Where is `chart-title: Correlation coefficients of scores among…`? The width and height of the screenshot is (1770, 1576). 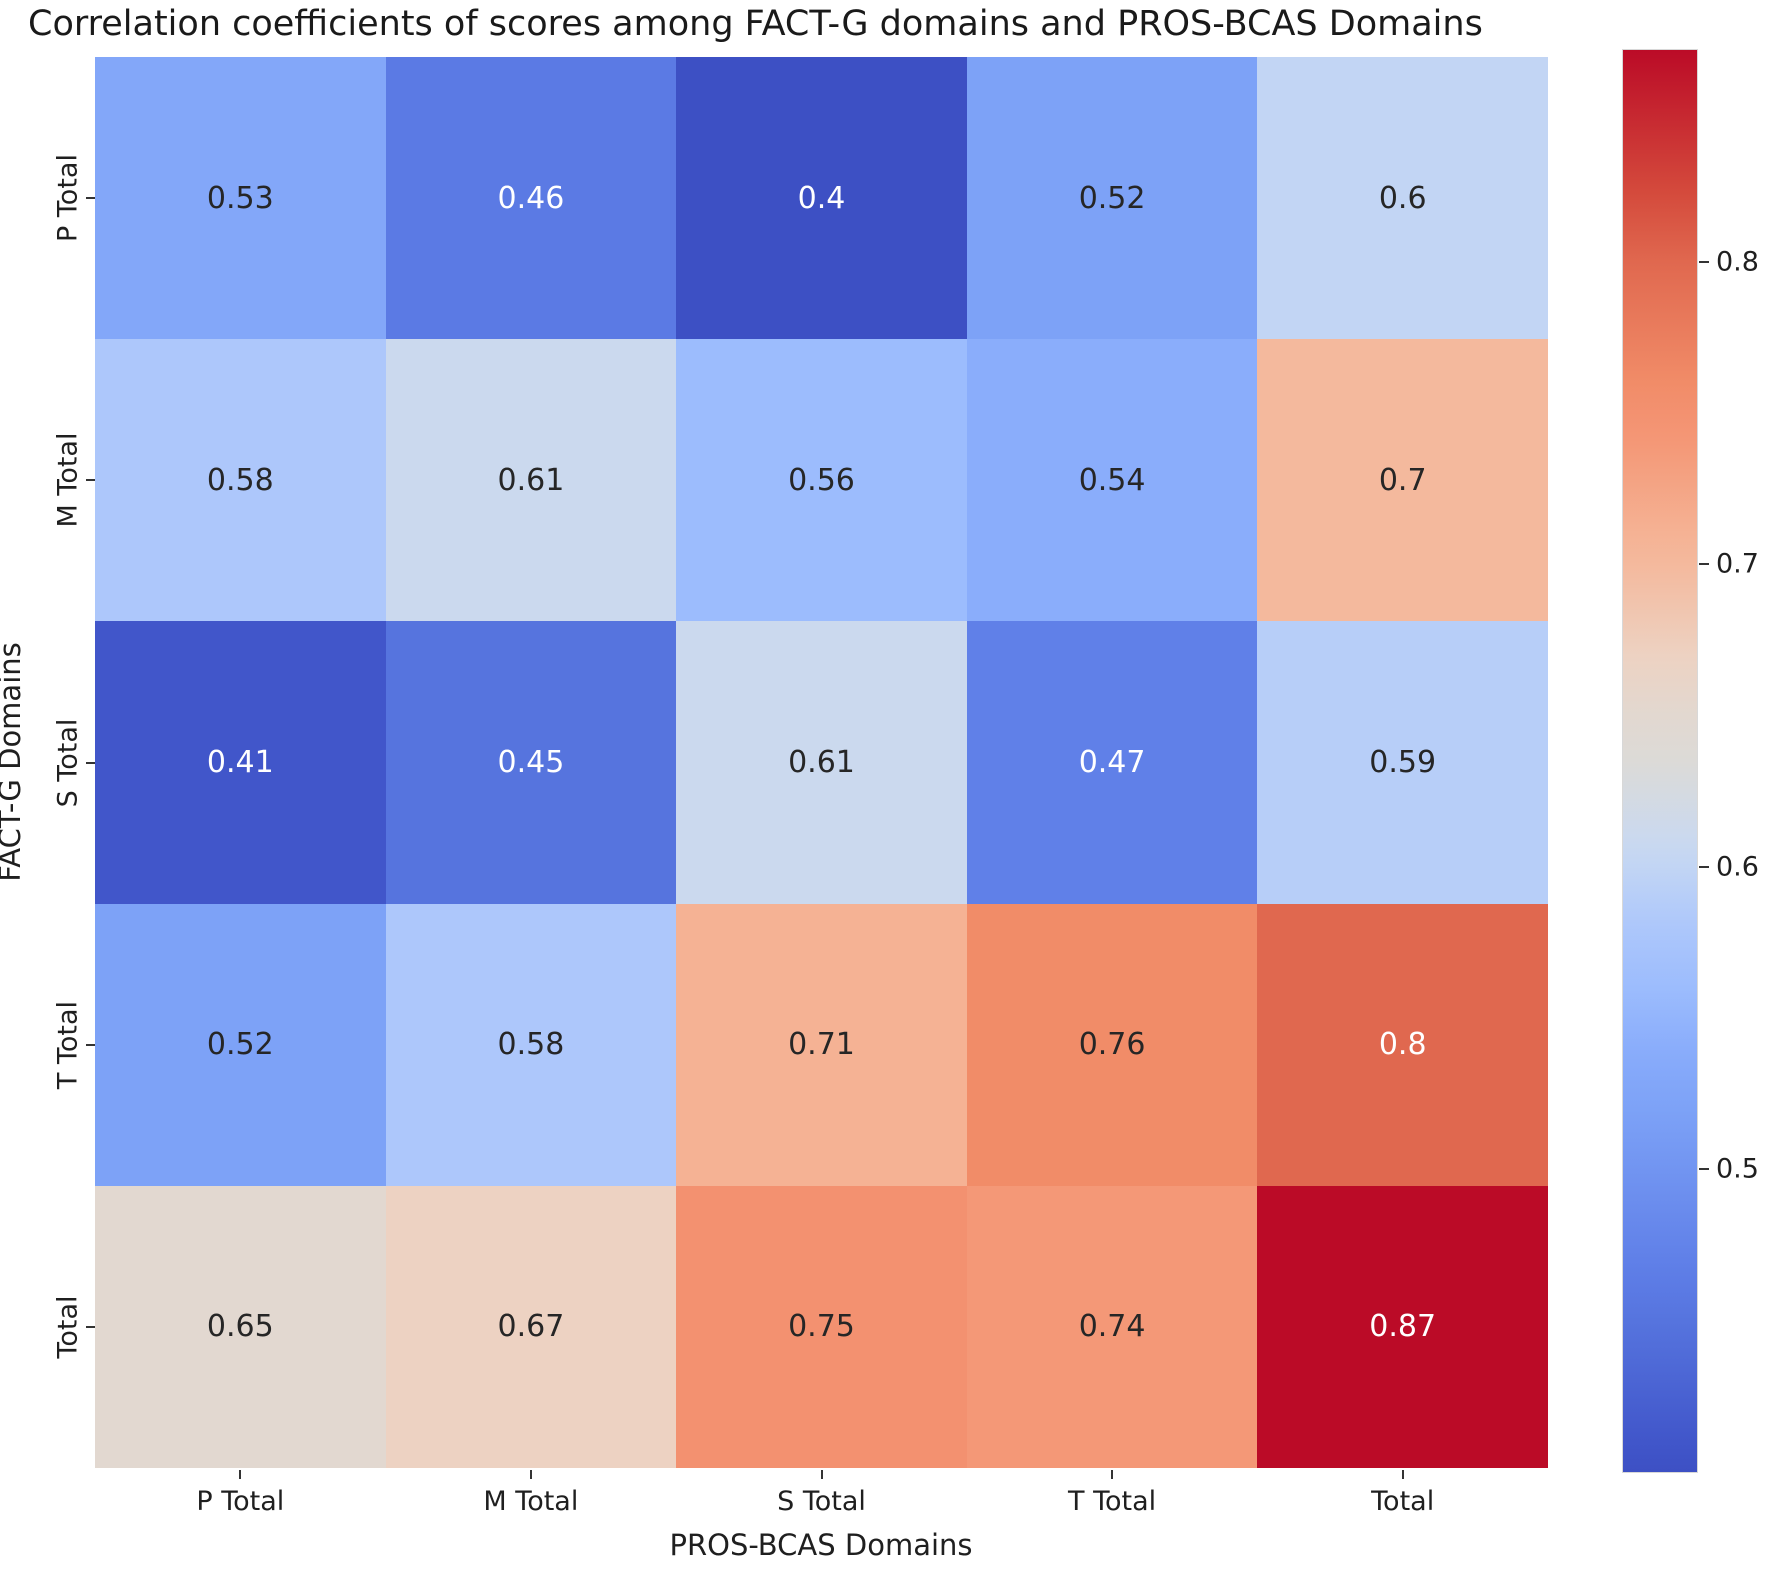
chart-title: Correlation coefficients of scores among… is located at coordinates (755, 24).